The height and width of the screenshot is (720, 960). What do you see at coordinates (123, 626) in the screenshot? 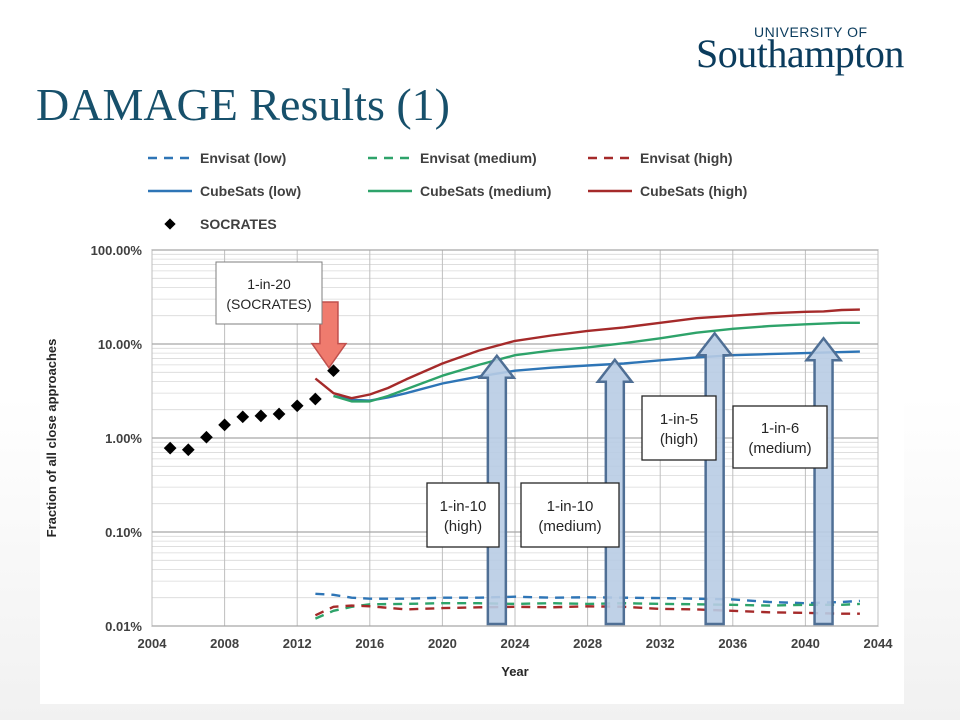
I see `y-tick-label: 0.01%` at bounding box center [123, 626].